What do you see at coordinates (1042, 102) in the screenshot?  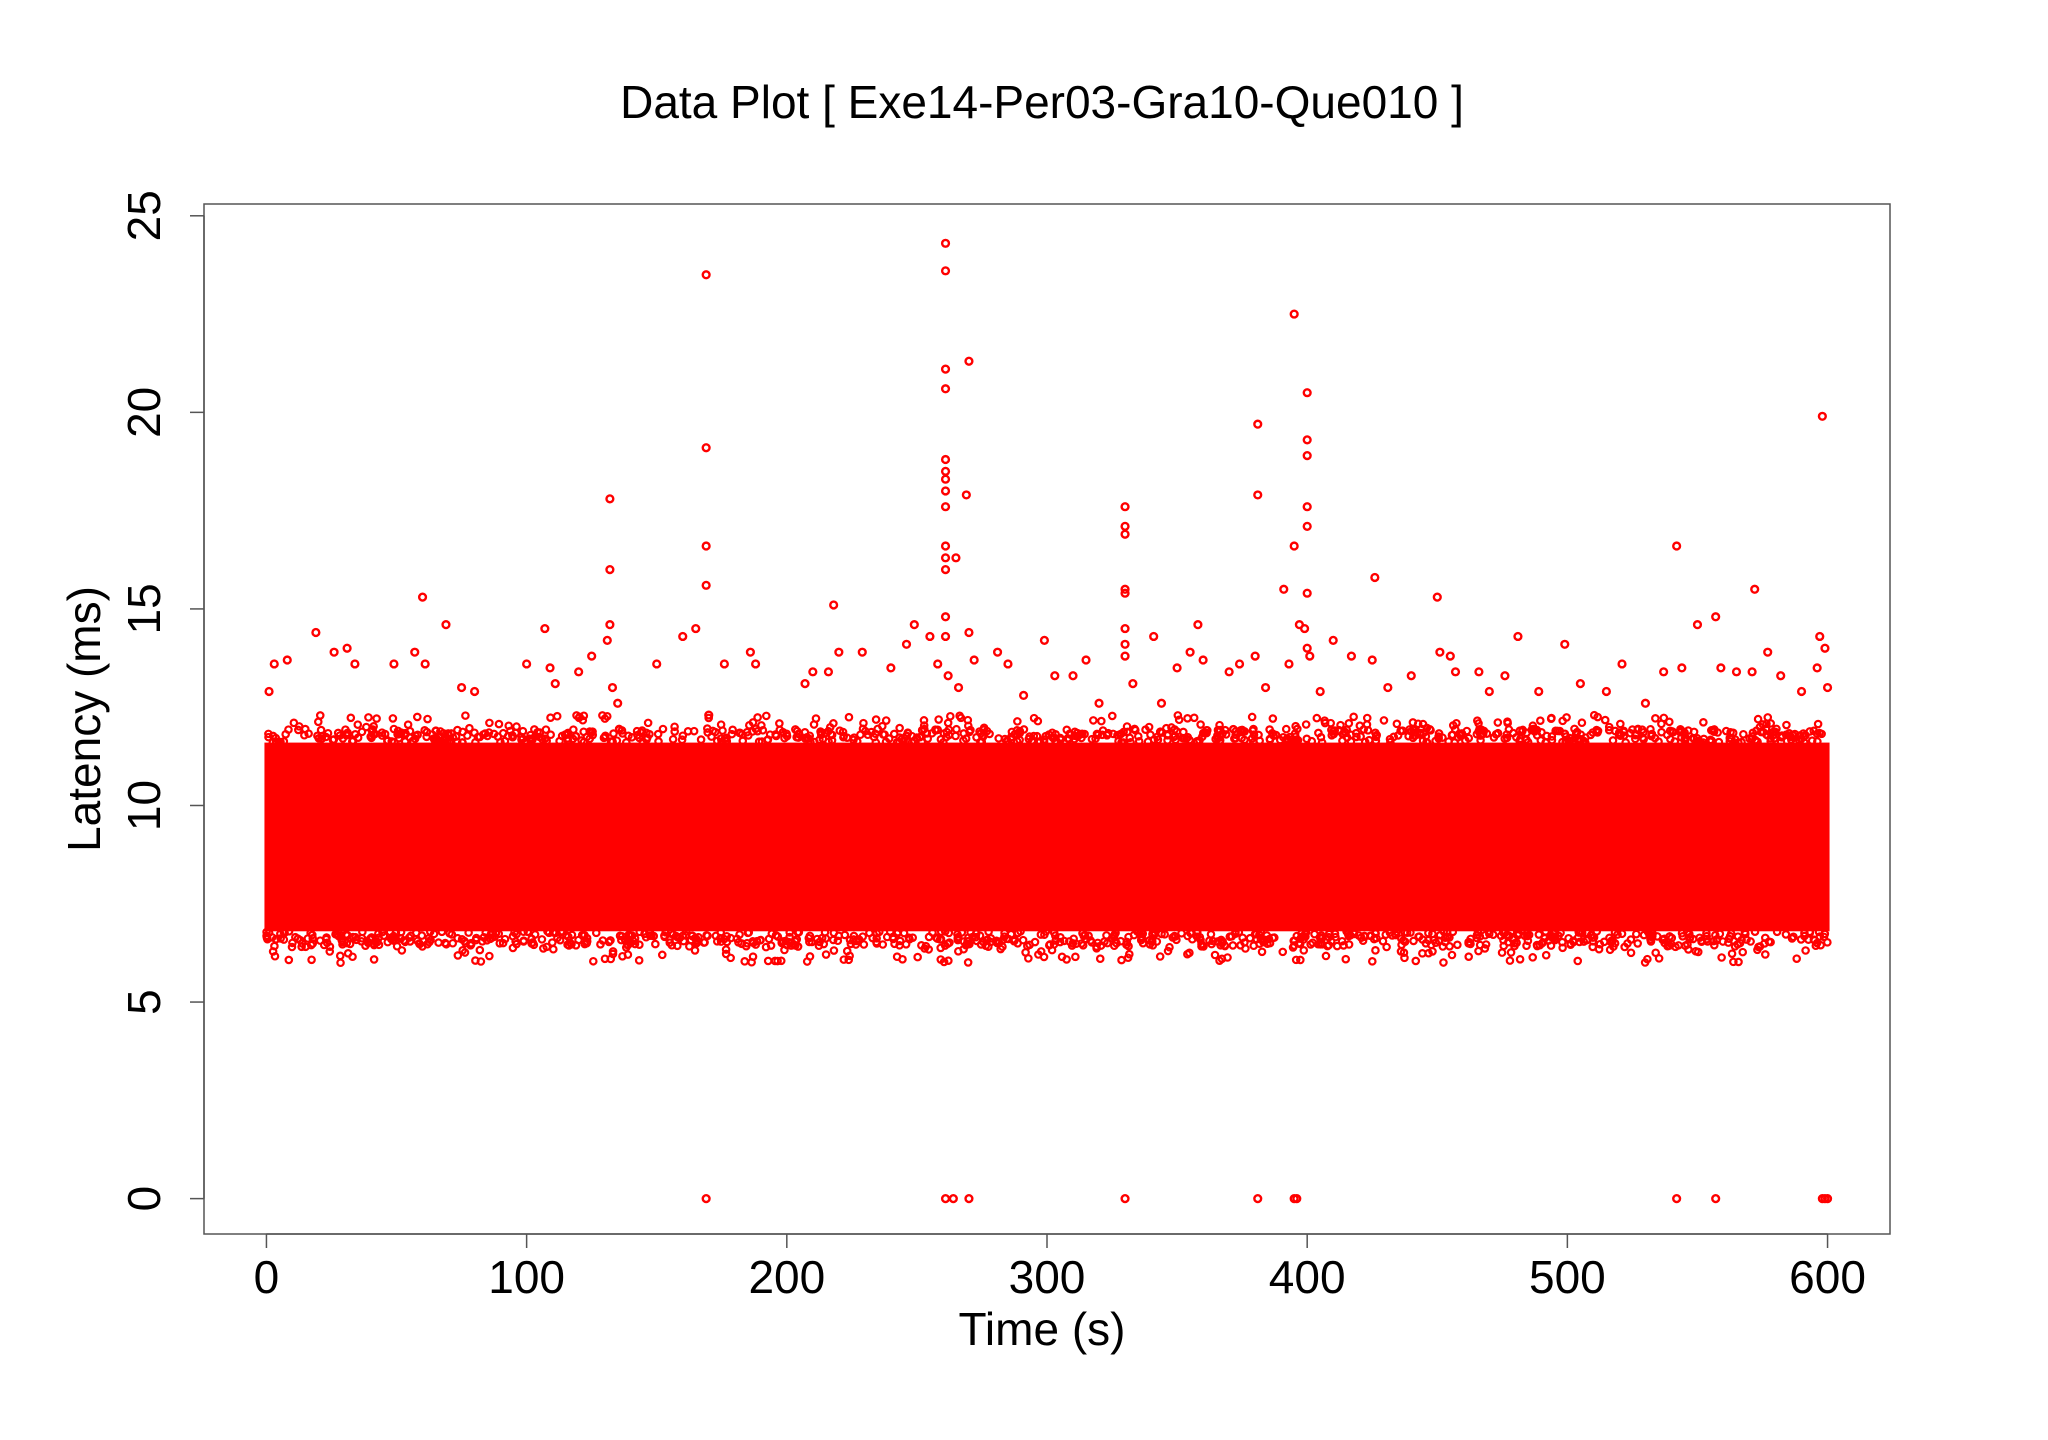 I see `chart-title: Data Plot [ Exe14-Per03-Gra10-Que010 ]` at bounding box center [1042, 102].